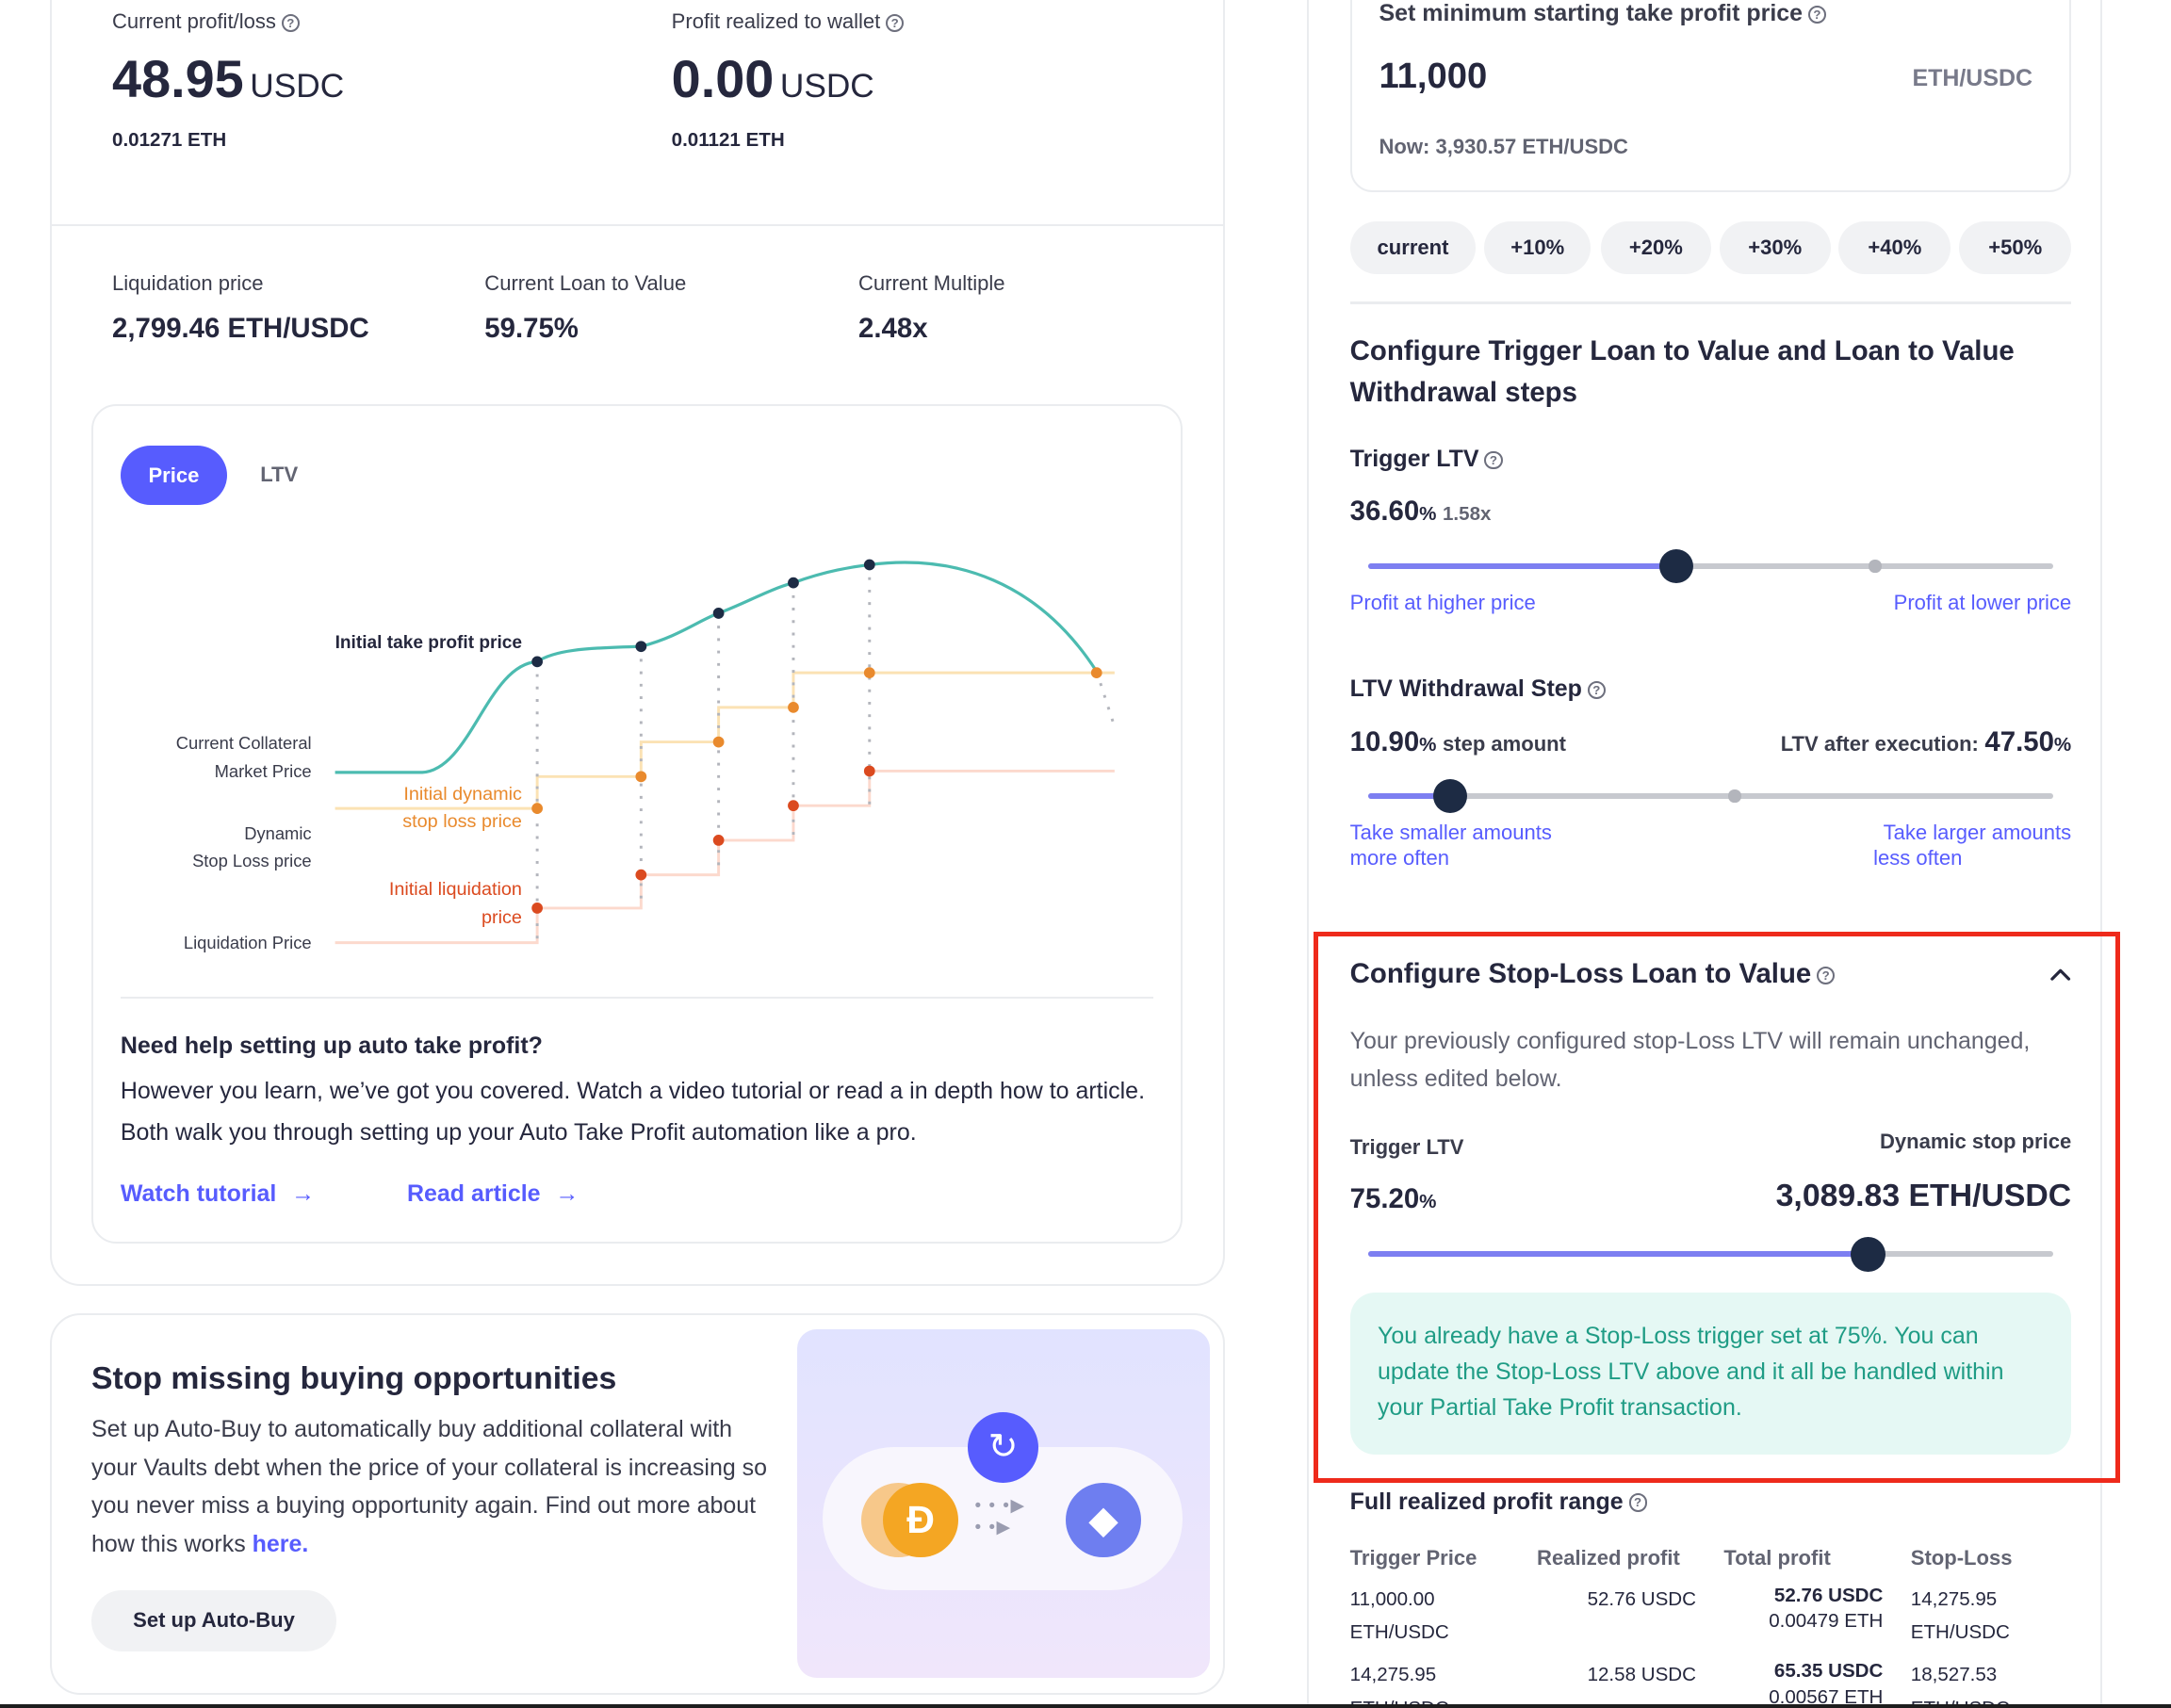  Describe the element at coordinates (213, 1620) in the screenshot. I see `setup-autobuy-button: Set up Auto-Buy` at that location.